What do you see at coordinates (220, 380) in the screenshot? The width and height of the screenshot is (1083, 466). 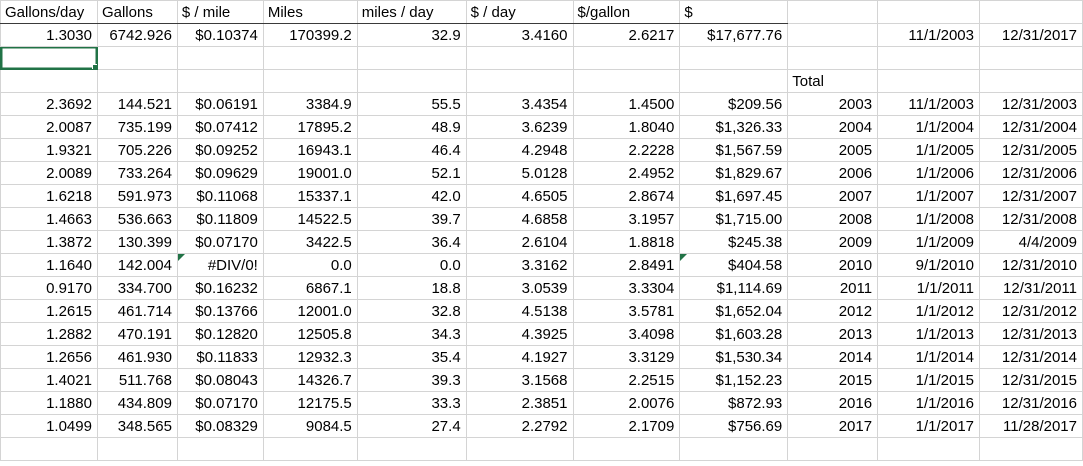 I see `cell: $0.08043` at bounding box center [220, 380].